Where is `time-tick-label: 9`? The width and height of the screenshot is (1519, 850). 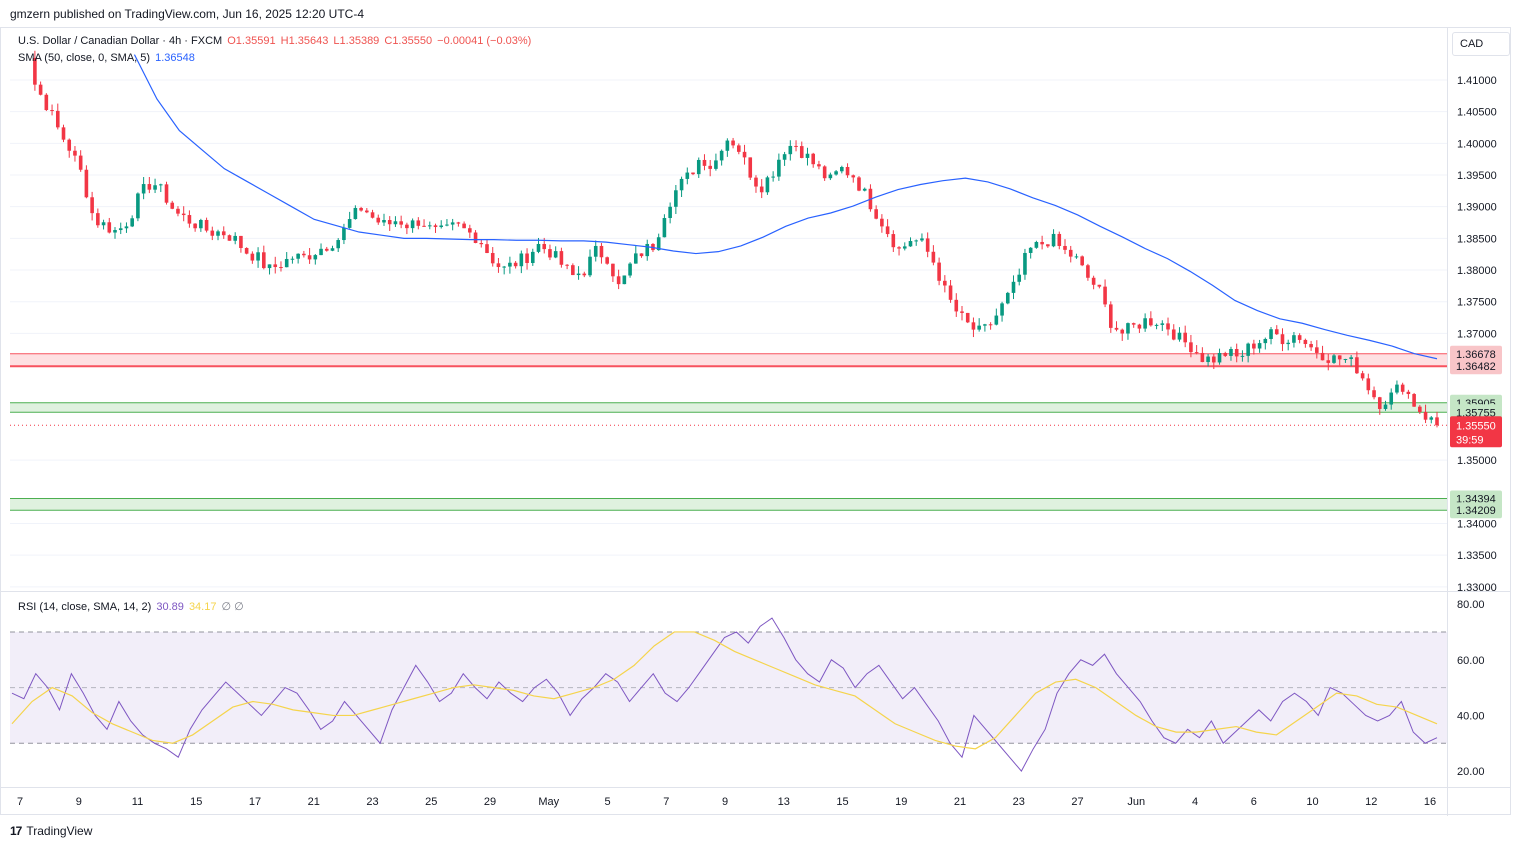
time-tick-label: 9 is located at coordinates (725, 802).